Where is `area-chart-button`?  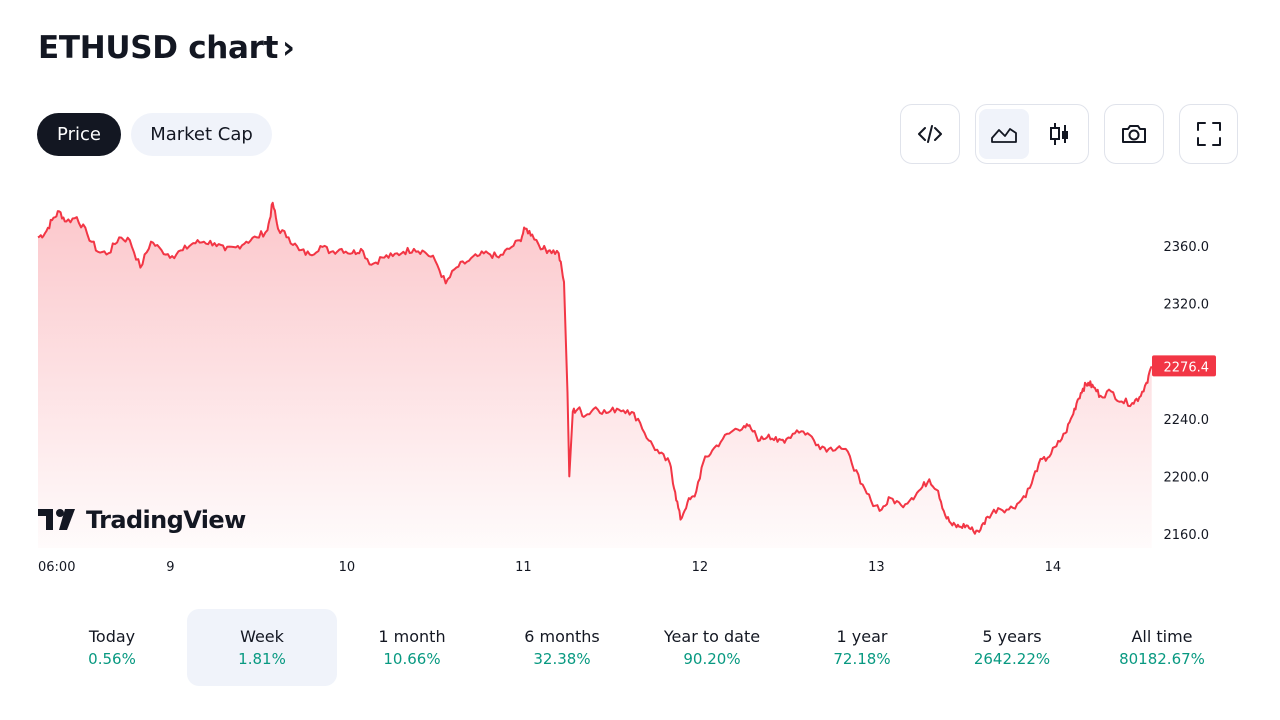 area-chart-button is located at coordinates (1004, 134).